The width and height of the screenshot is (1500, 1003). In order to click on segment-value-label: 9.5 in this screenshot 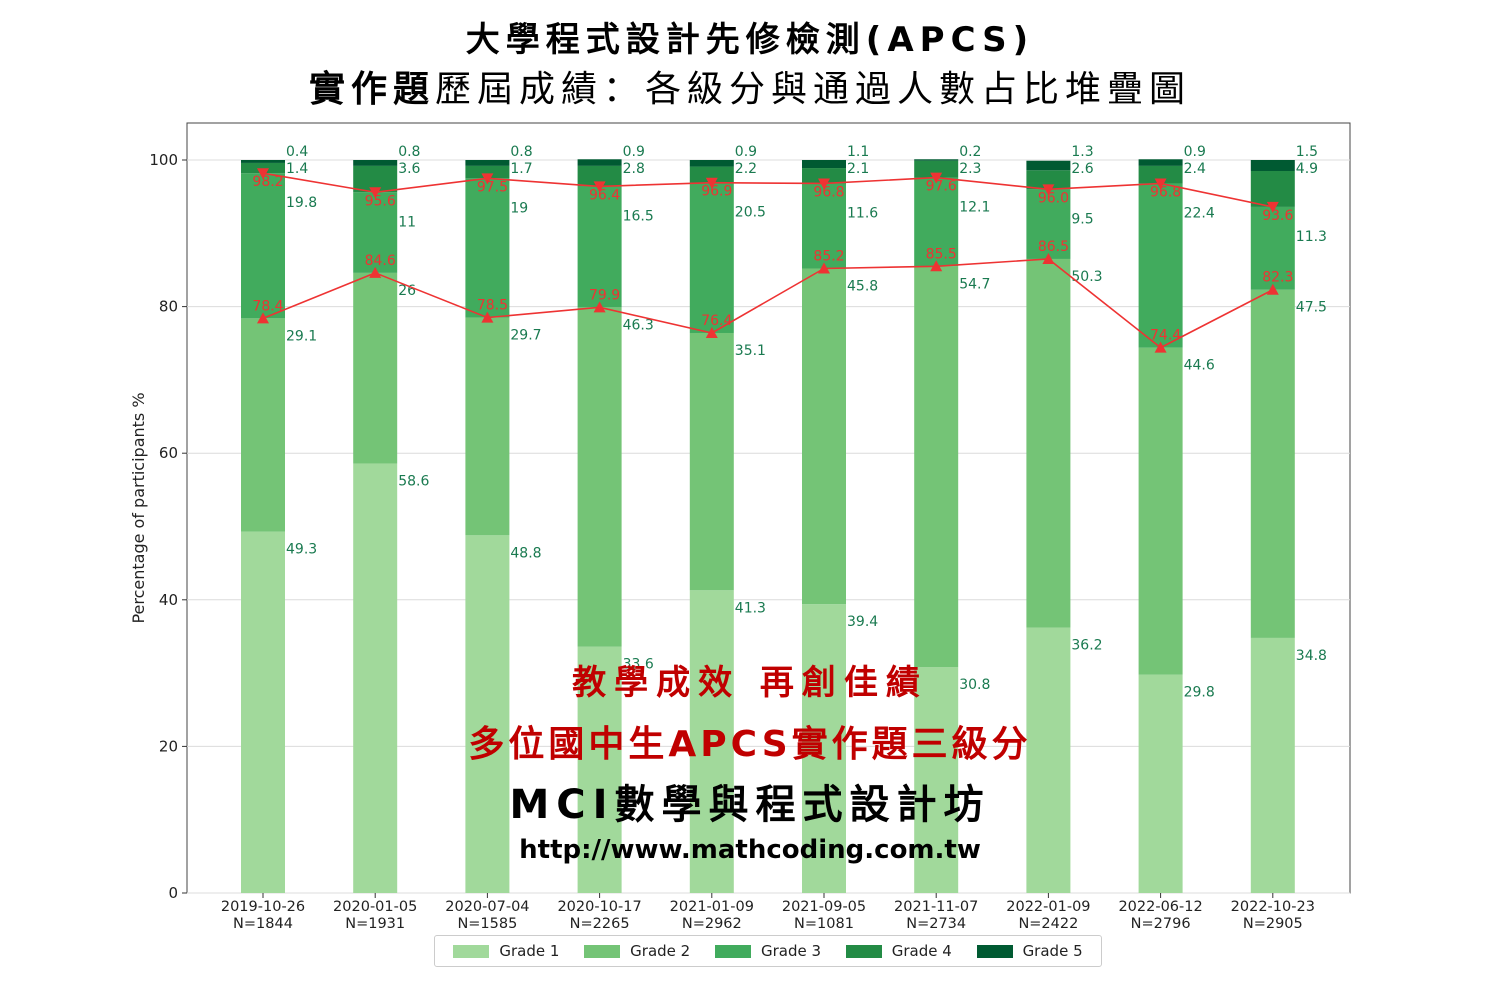, I will do `click(1082, 219)`.